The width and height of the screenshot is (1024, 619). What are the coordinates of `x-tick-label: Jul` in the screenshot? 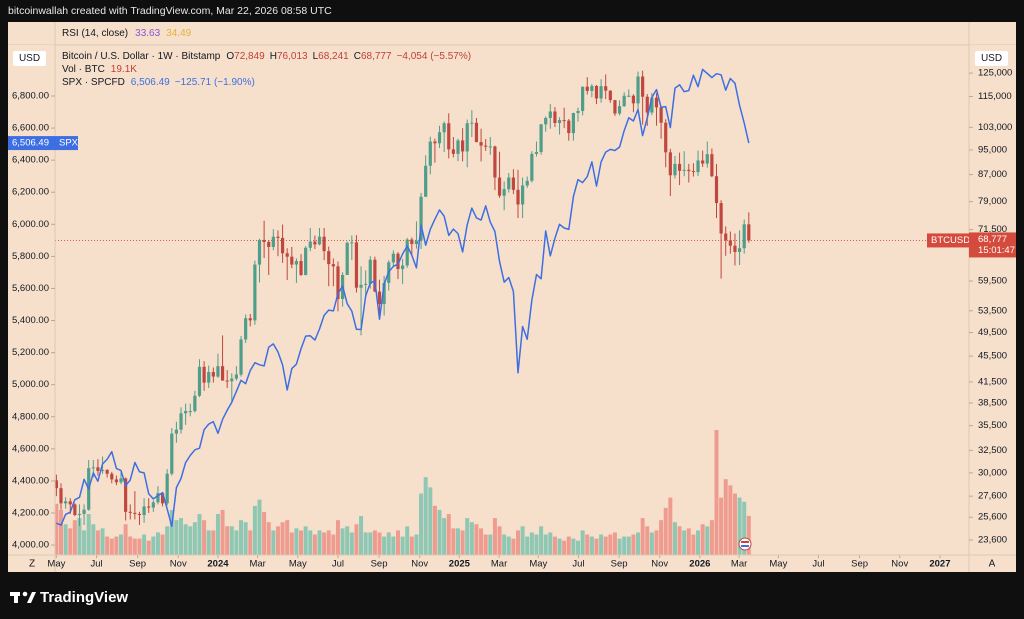 It's located at (96, 564).